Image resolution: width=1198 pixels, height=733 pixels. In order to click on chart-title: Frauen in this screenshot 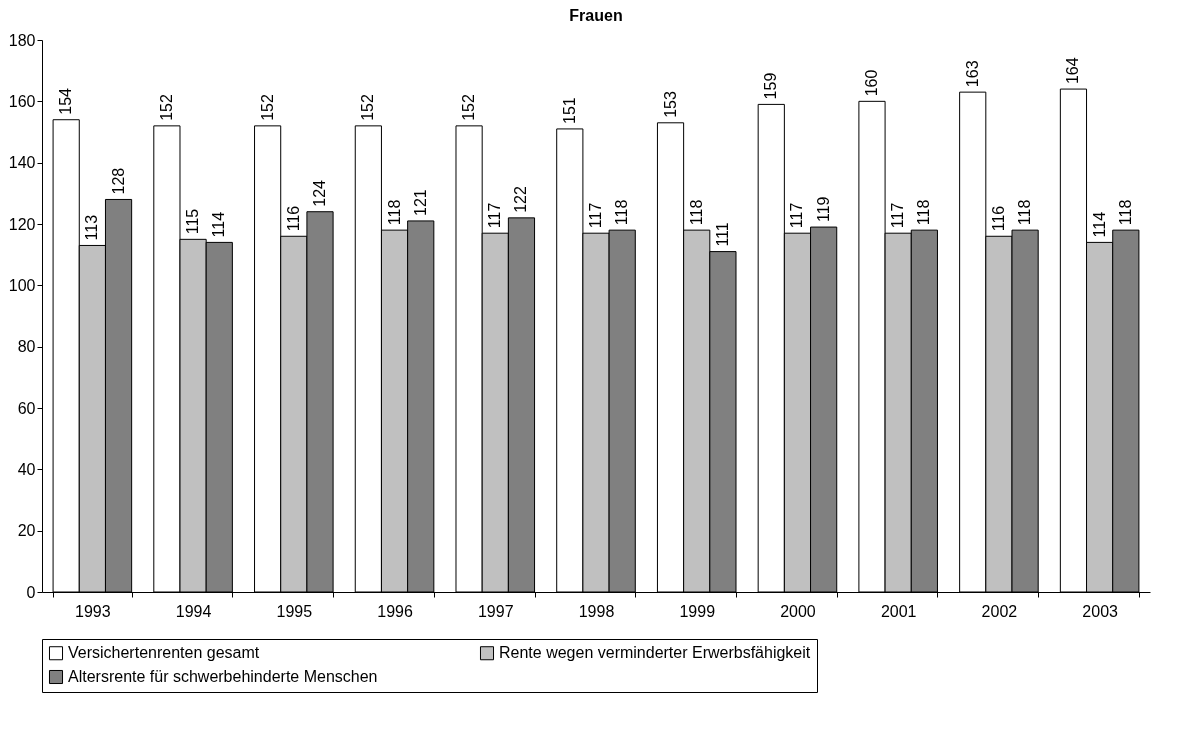, I will do `click(596, 15)`.